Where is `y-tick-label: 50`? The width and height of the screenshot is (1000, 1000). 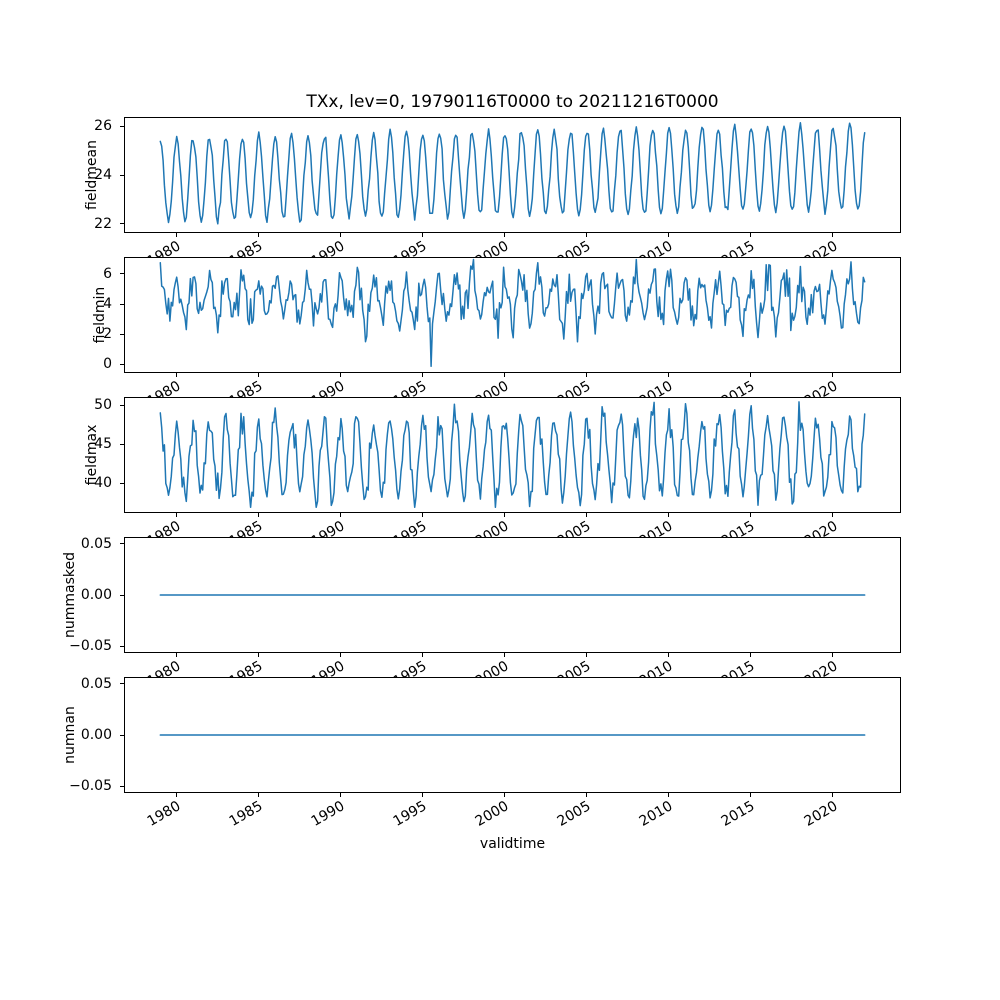
y-tick-label: 50 is located at coordinates (103, 405).